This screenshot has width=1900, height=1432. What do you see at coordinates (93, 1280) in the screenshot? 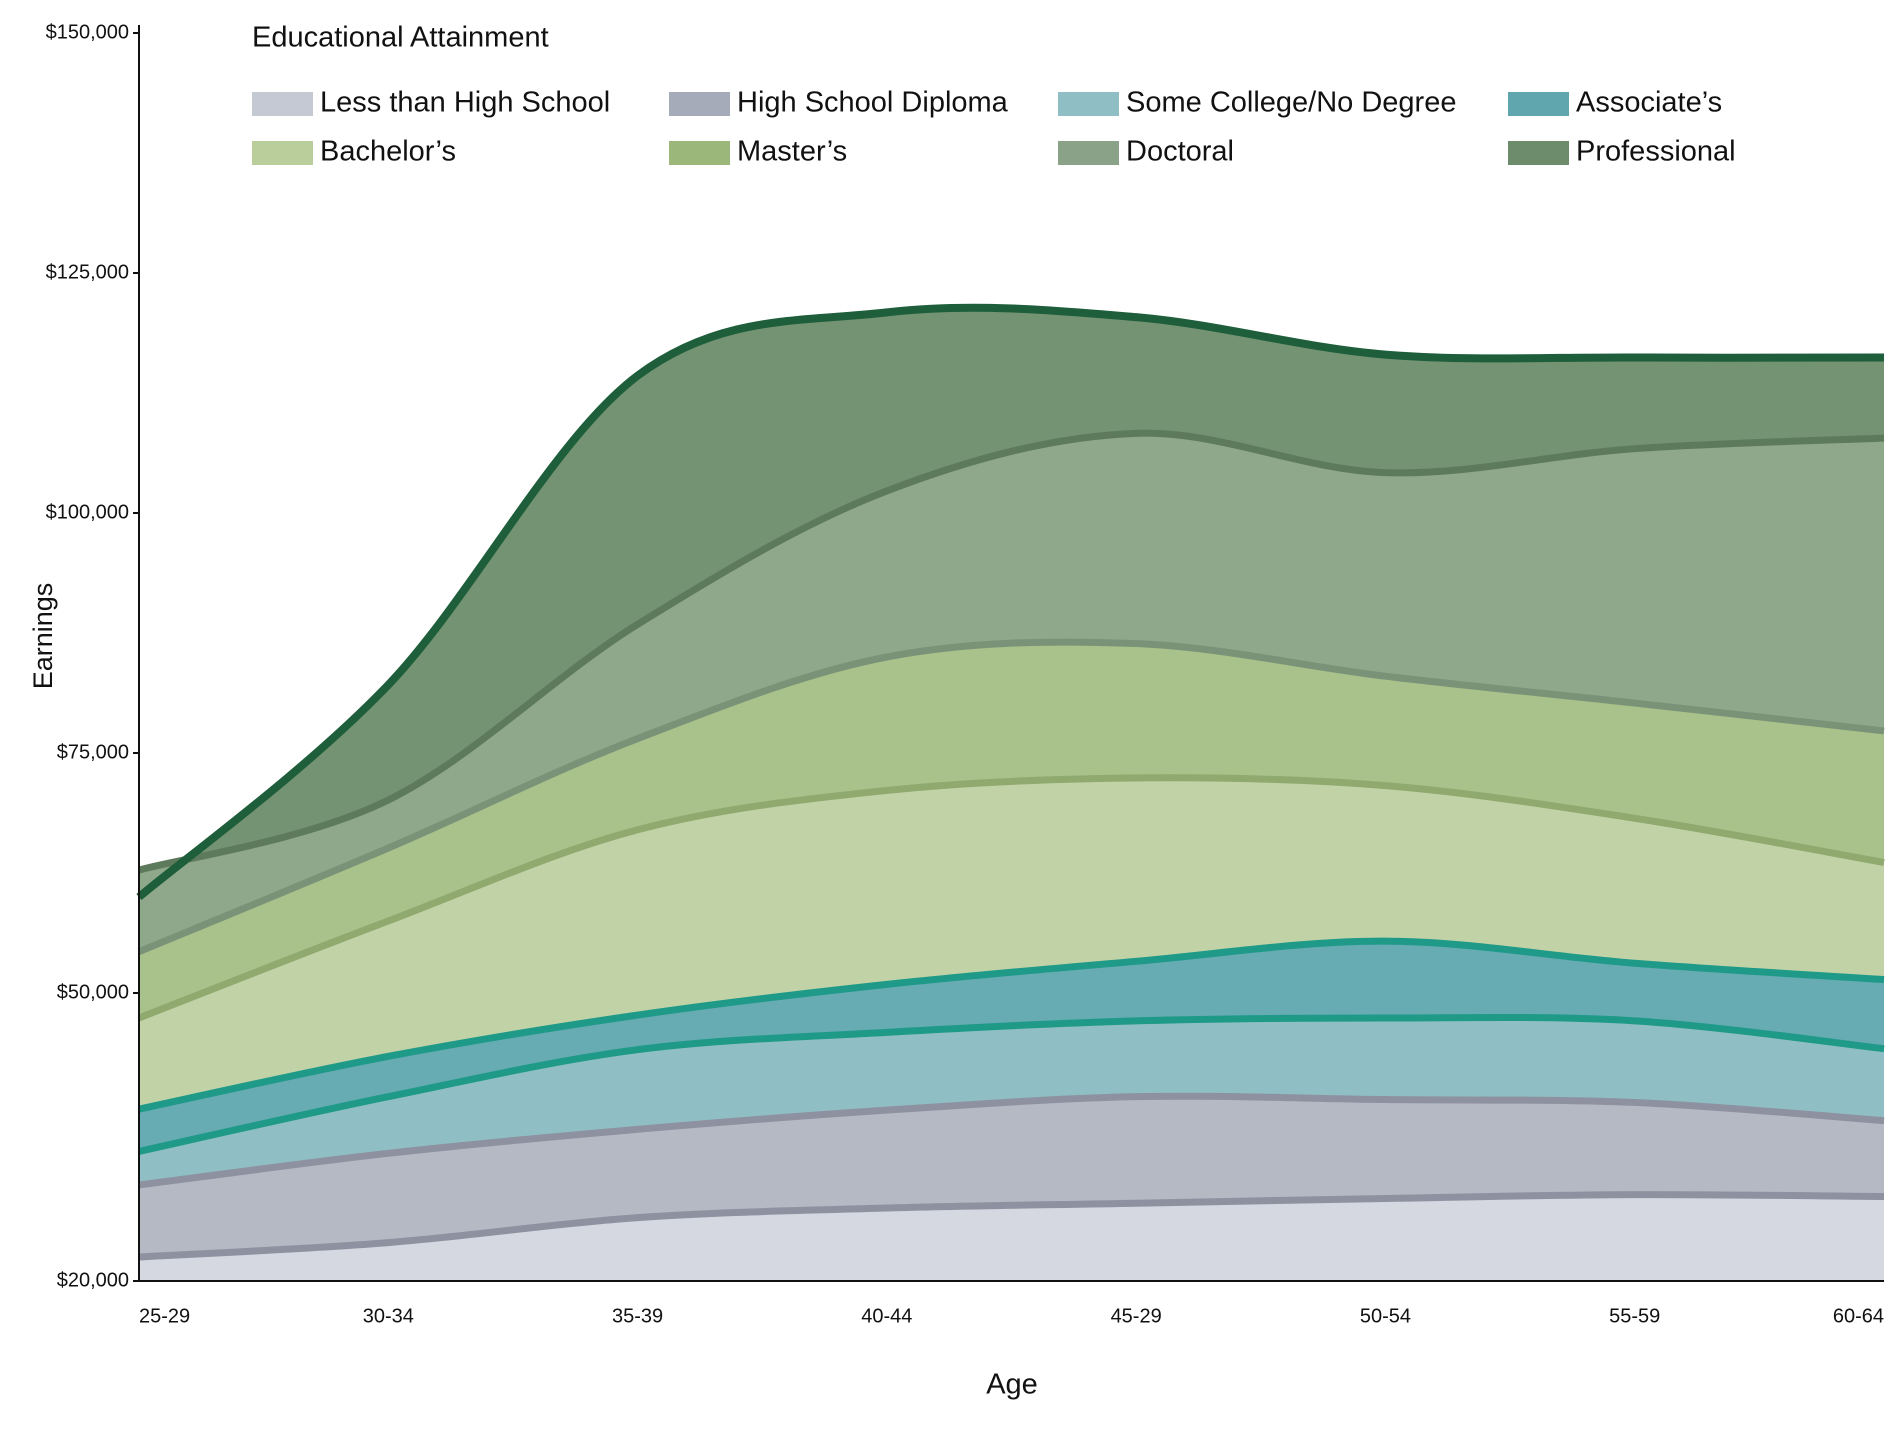
I see `y-tick-label: $20,000` at bounding box center [93, 1280].